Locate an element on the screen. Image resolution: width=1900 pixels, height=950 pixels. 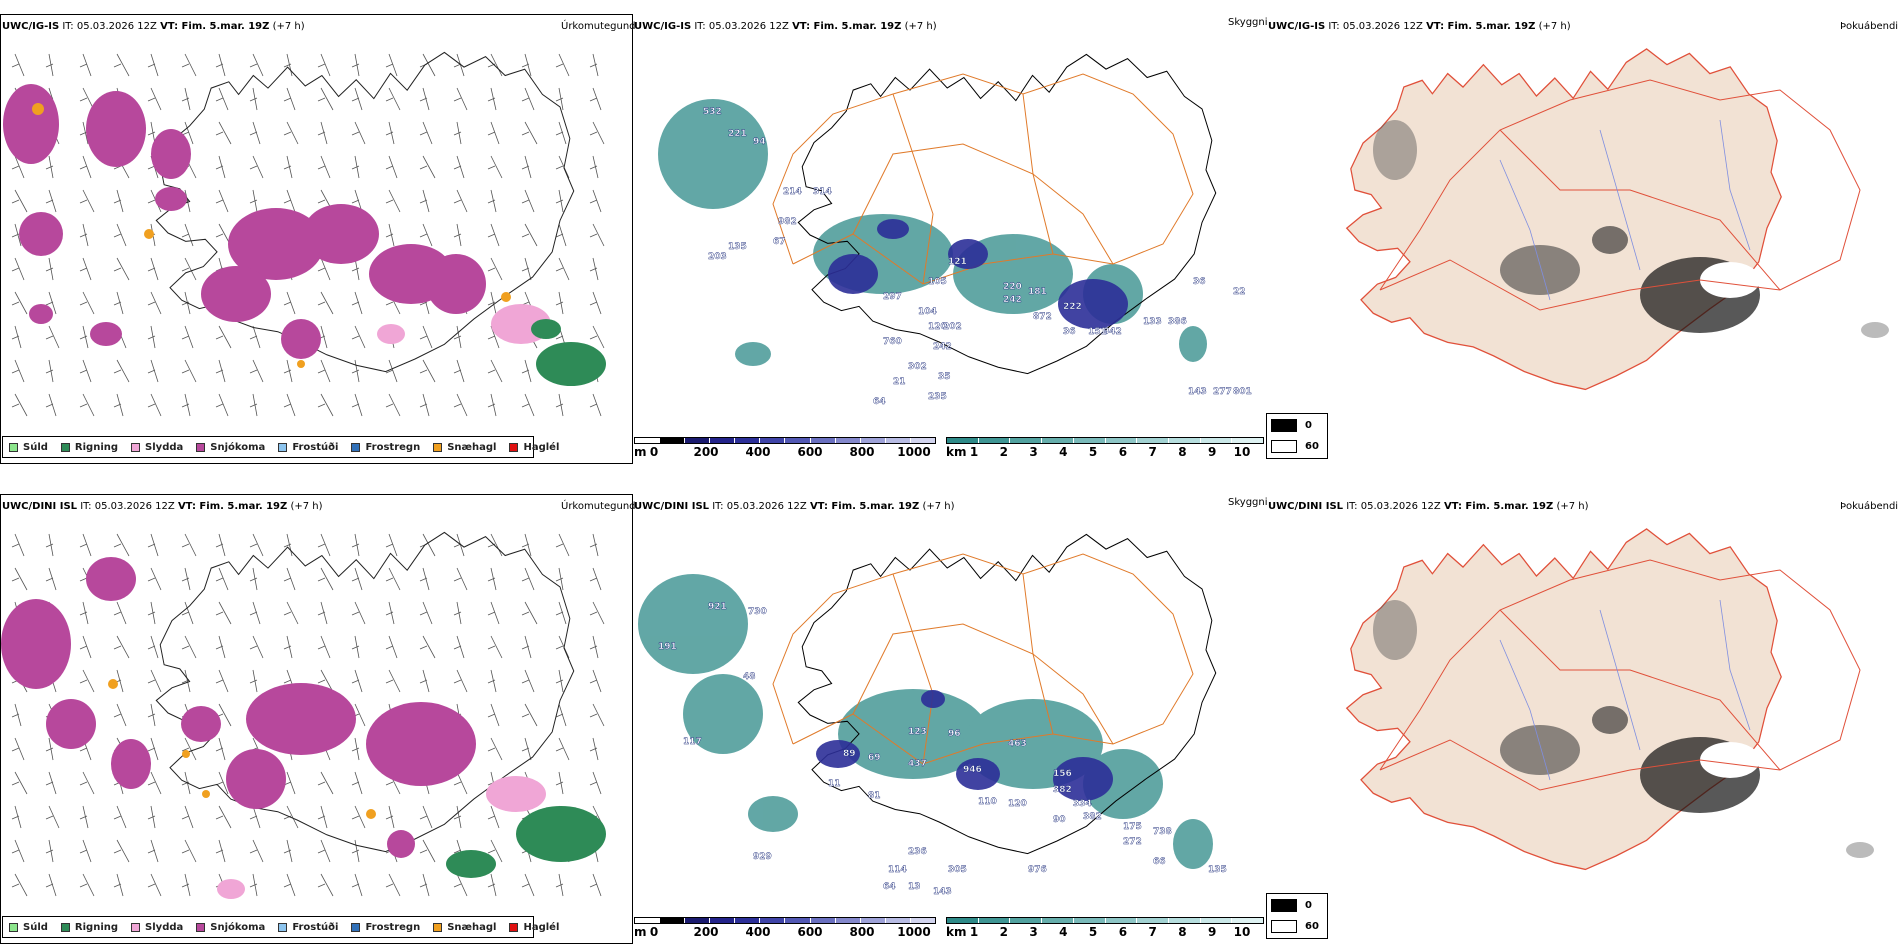
cloud-base-value: 89 is located at coordinates (849, 754).